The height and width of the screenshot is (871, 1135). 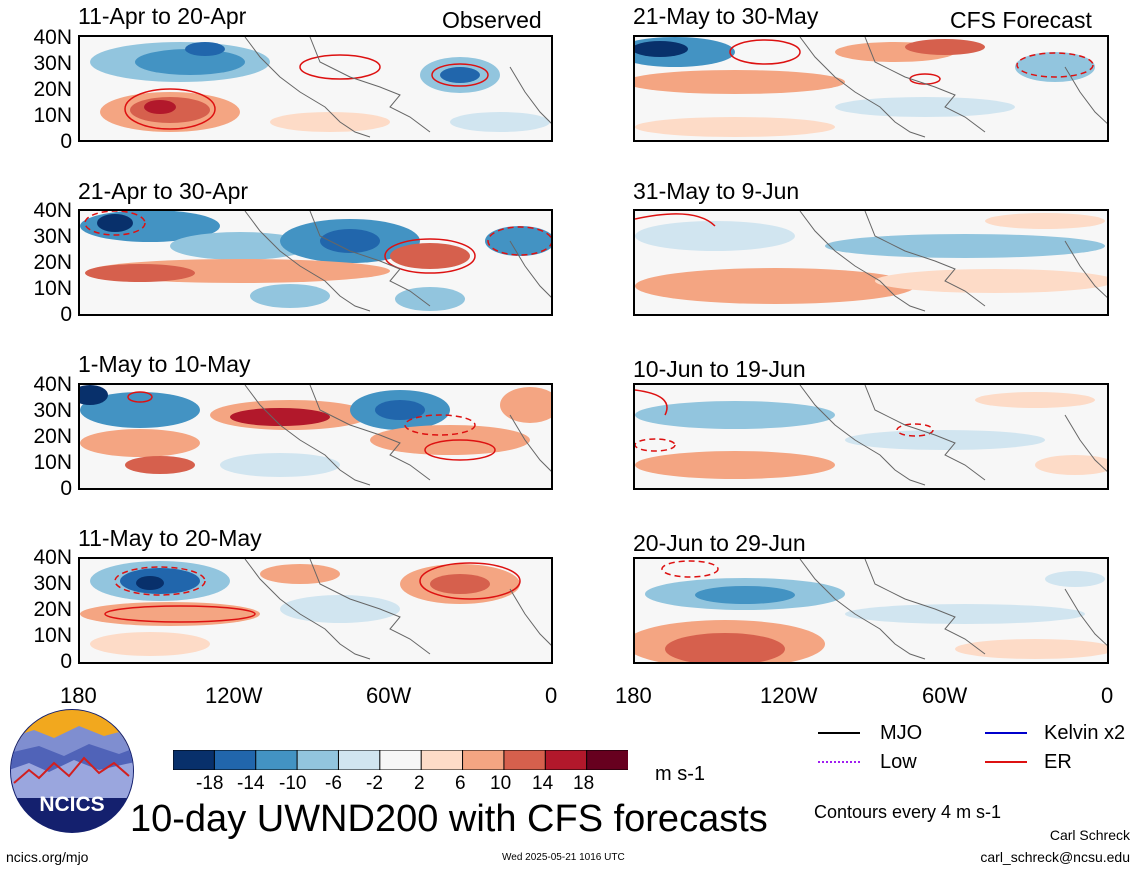 I want to click on ncics-logo: NCICS, so click(x=72, y=771).